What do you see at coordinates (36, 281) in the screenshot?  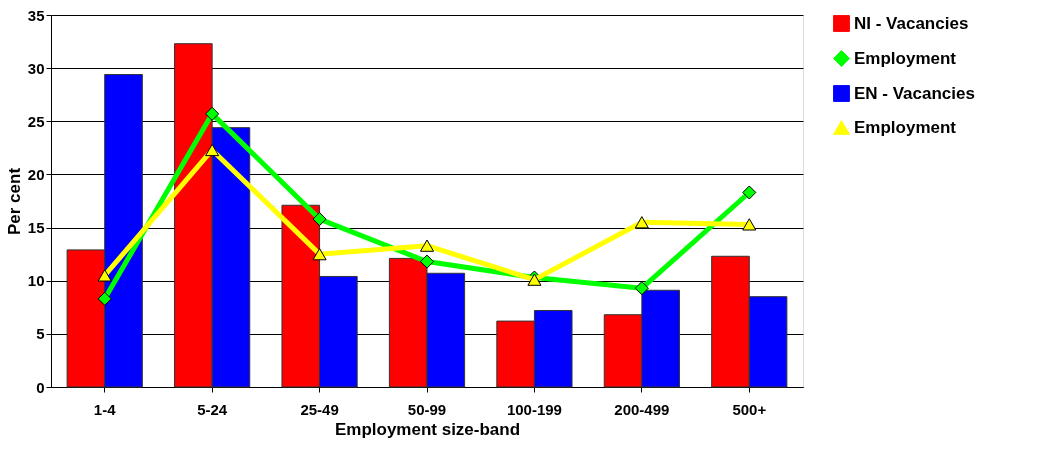 I see `y-tick-label: 10` at bounding box center [36, 281].